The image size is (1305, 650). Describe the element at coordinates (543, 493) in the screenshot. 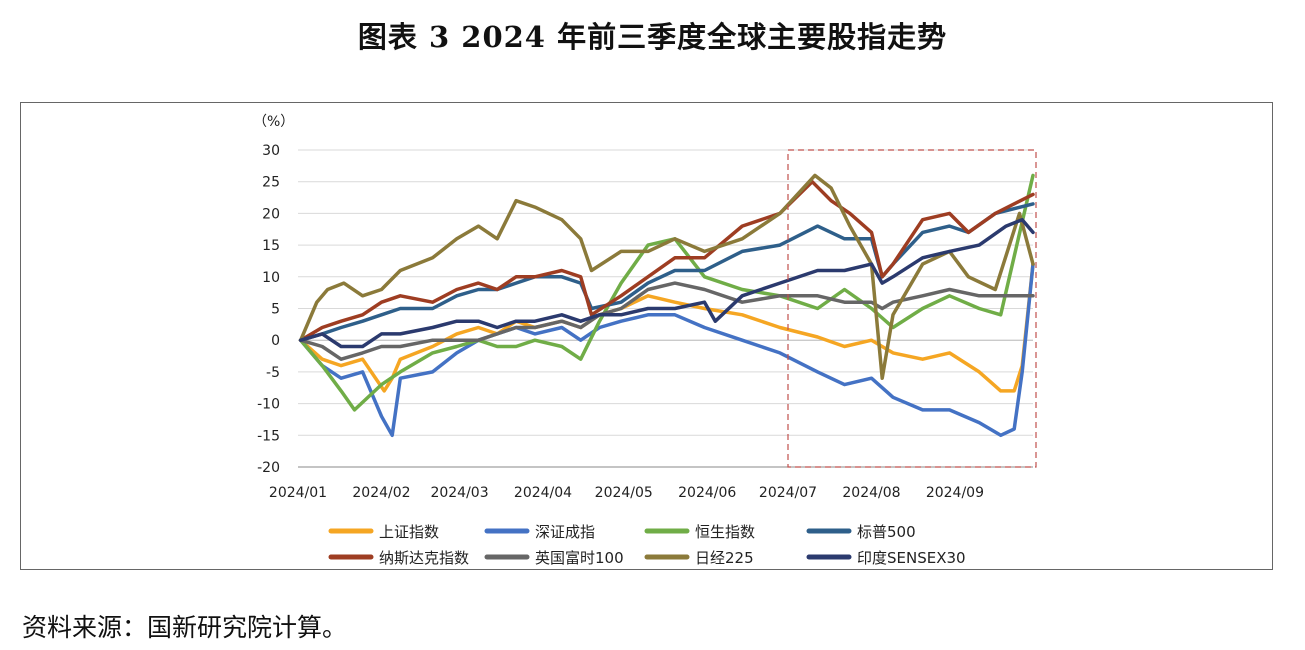

I see `x-tick-label: 2024/04` at that location.